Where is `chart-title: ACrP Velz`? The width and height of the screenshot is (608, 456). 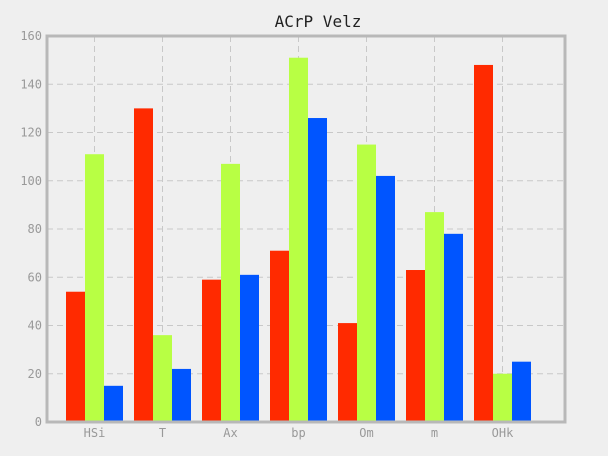
chart-title: ACrP Velz is located at coordinates (318, 21).